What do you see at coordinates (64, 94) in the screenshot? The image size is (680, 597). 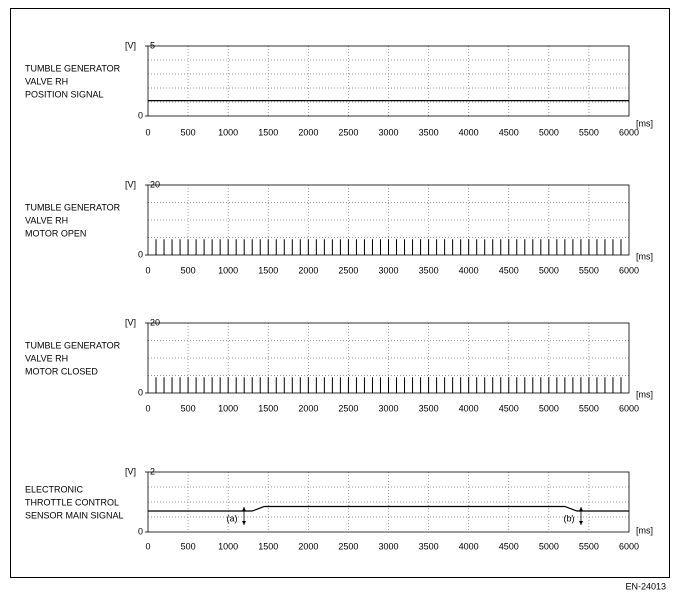 I see `chart-title: POSITION SIGNAL` at bounding box center [64, 94].